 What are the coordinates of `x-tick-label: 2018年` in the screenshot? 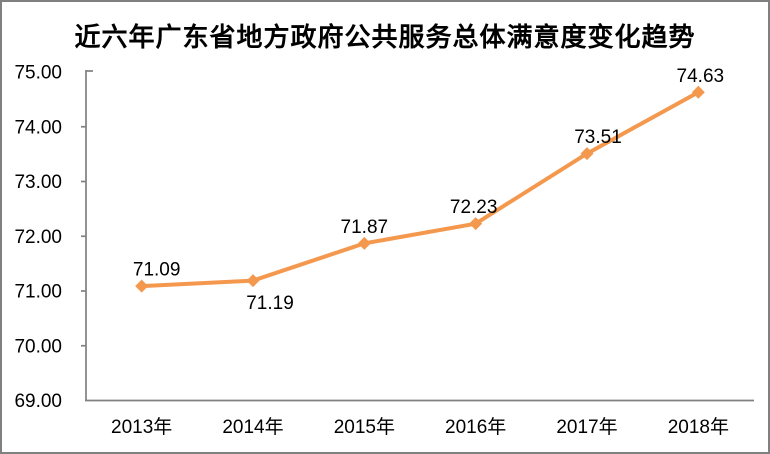 It's located at (698, 427).